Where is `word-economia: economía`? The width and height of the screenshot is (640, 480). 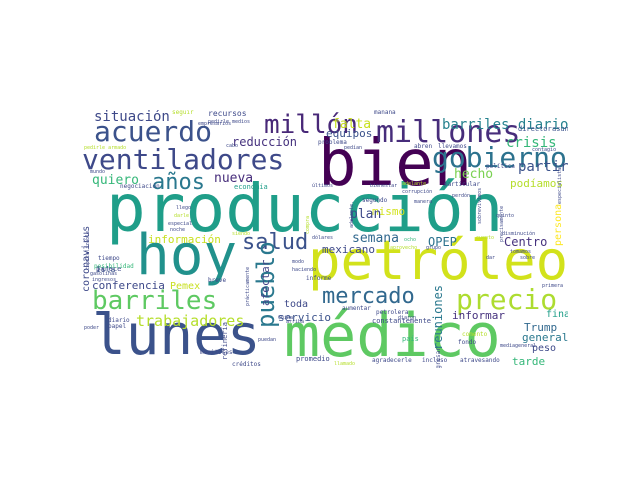
word-economia: economía is located at coordinates (251, 187).